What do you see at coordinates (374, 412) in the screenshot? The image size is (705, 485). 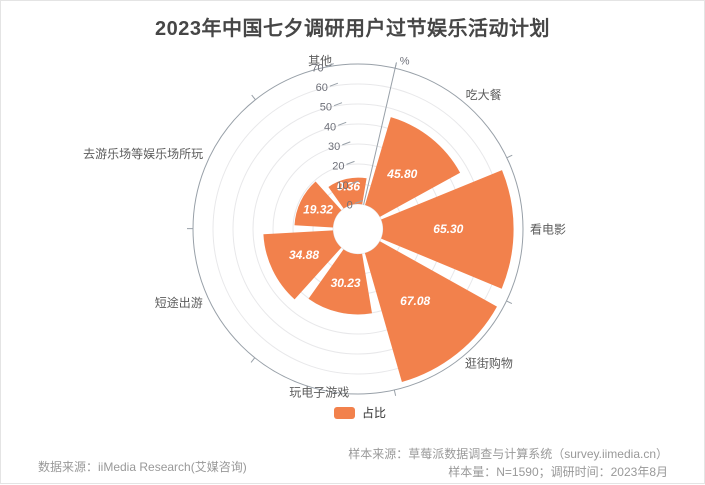 I see `legend-label: 占比` at bounding box center [374, 412].